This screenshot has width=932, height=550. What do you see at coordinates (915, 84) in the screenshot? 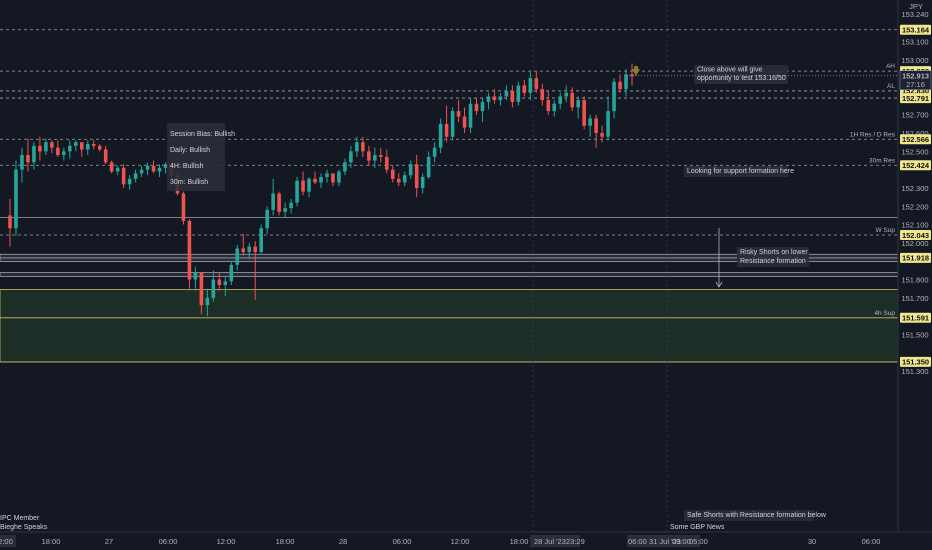
I see `countdown-label: 27:16` at bounding box center [915, 84].